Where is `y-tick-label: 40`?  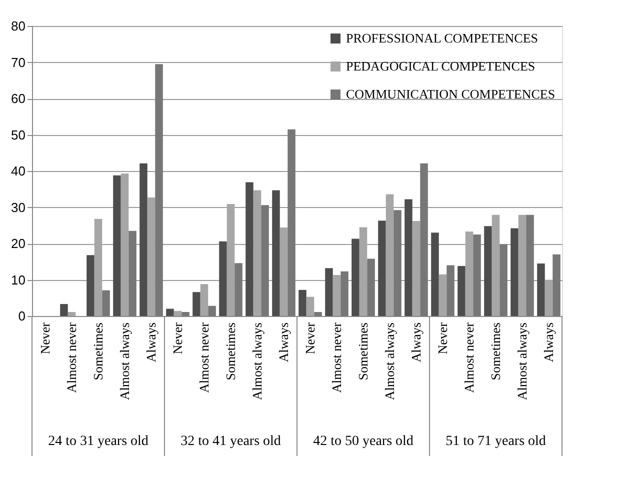
y-tick-label: 40 is located at coordinates (18, 171).